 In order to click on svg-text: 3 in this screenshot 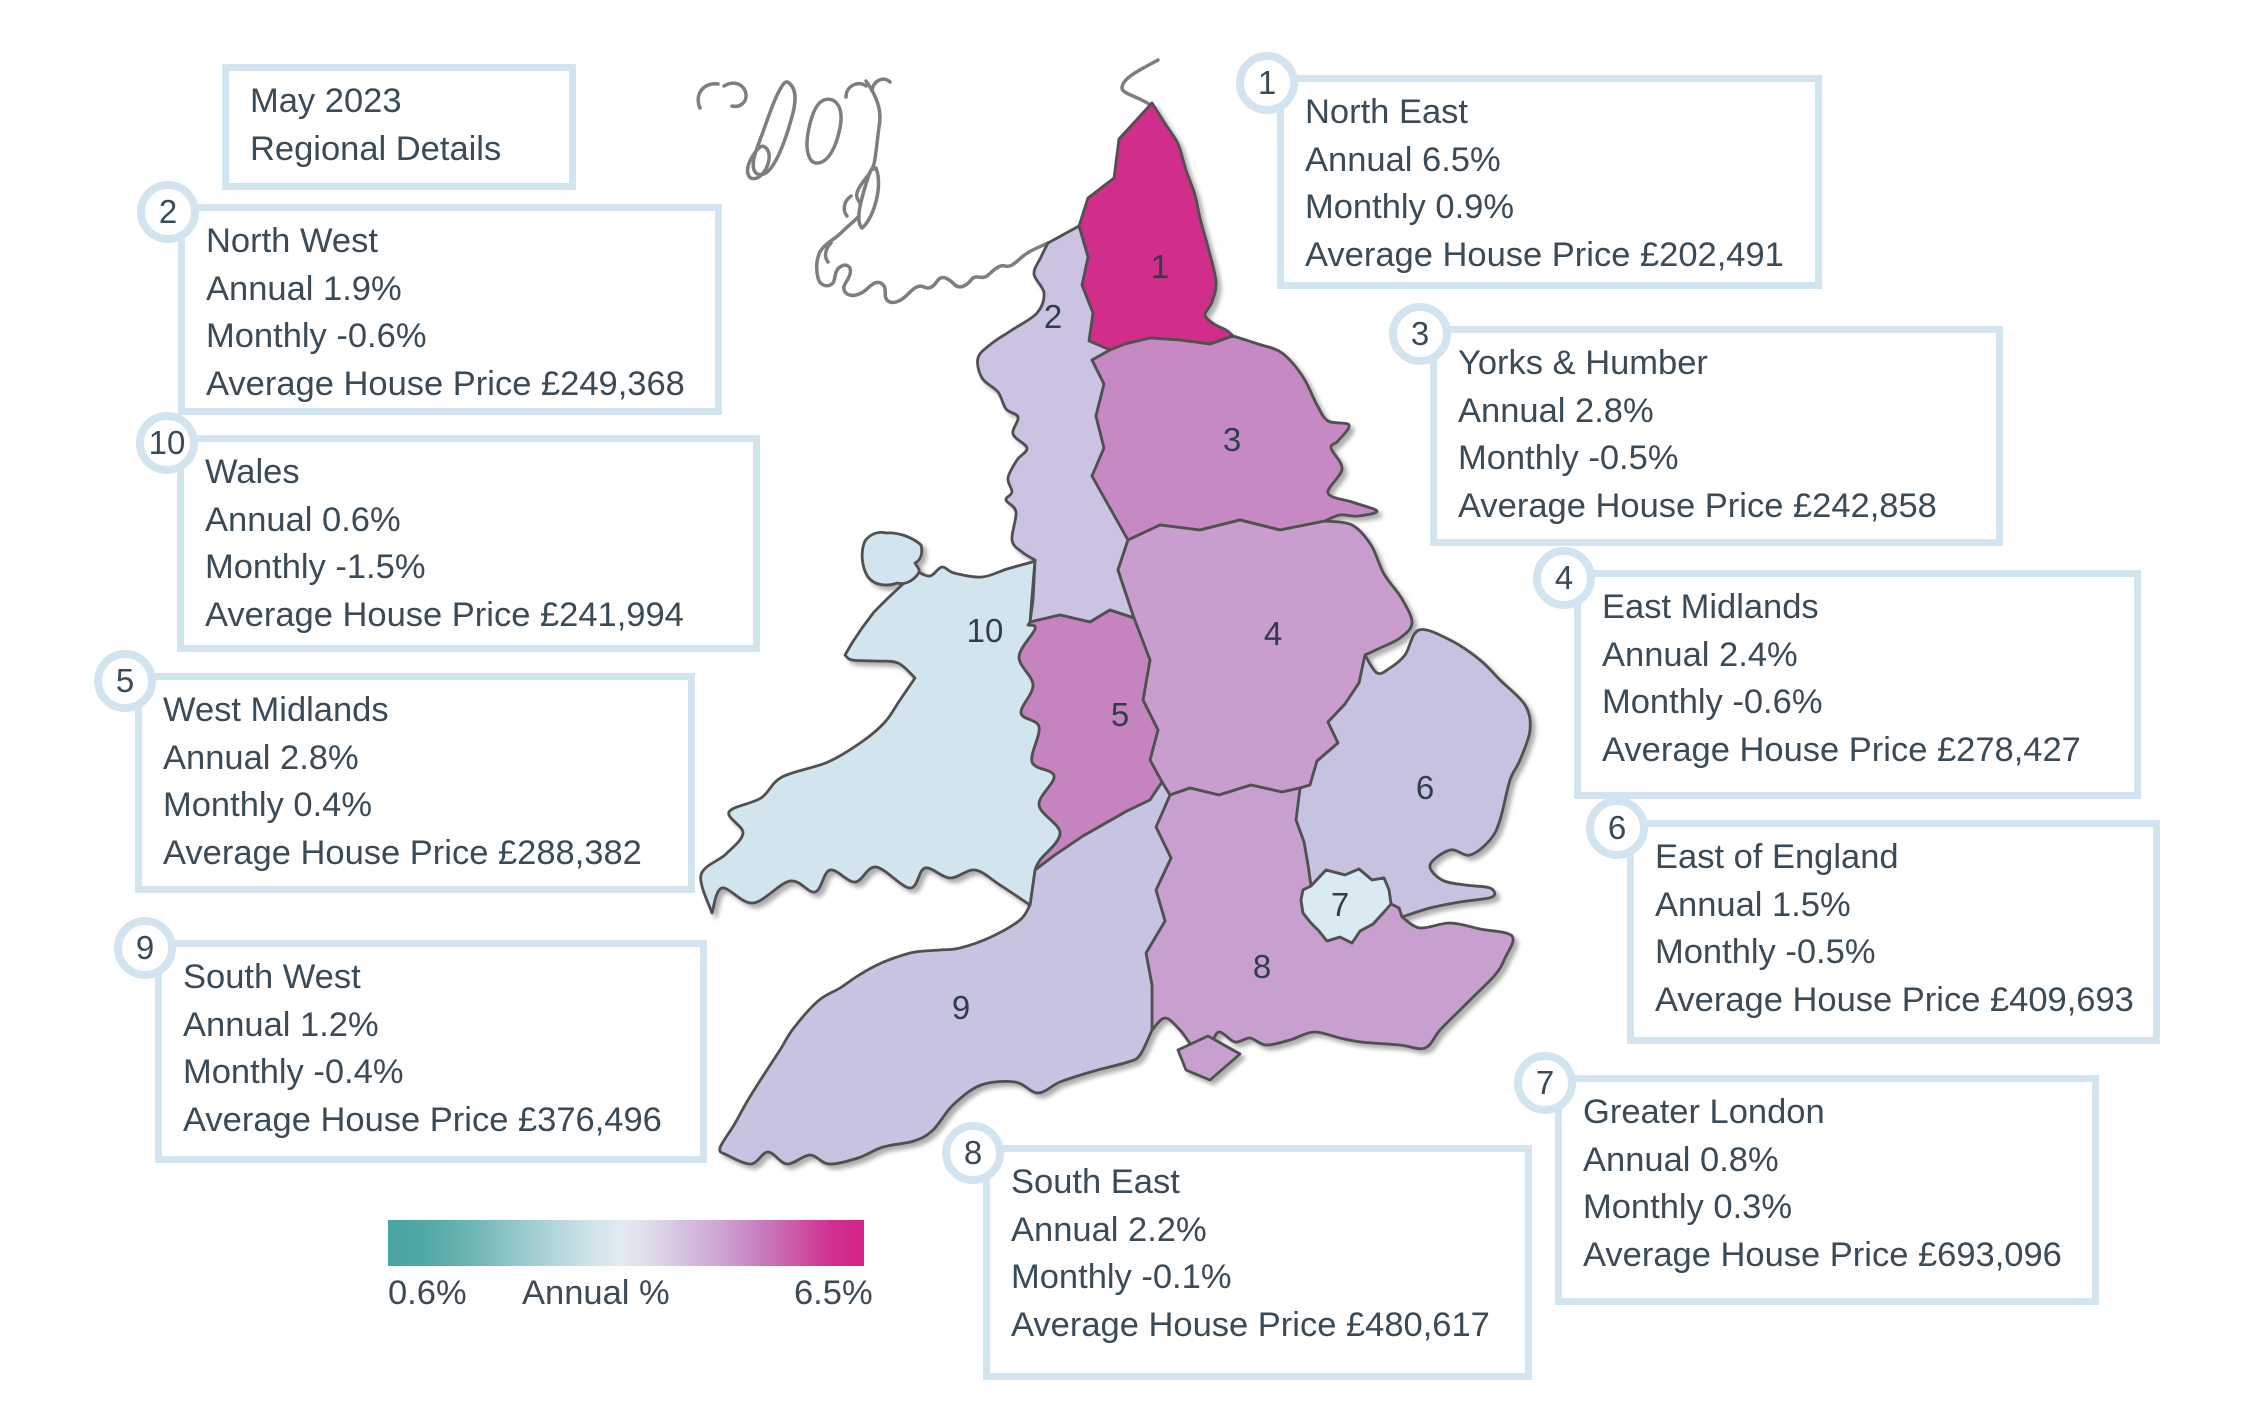, I will do `click(1232, 439)`.